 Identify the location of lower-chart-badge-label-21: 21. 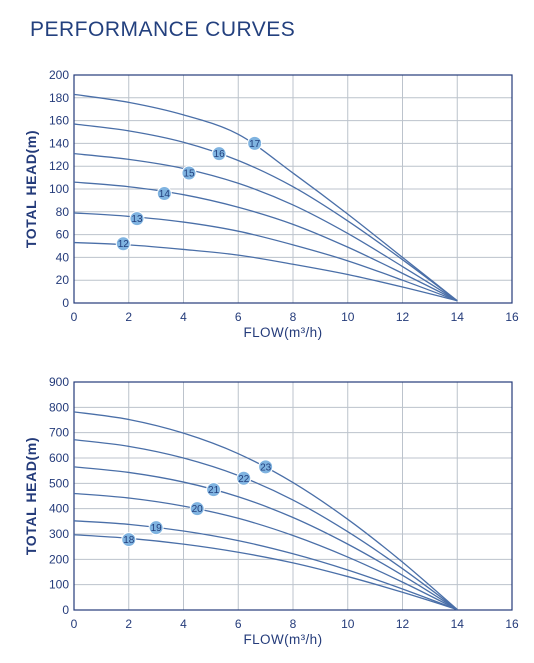
(214, 490).